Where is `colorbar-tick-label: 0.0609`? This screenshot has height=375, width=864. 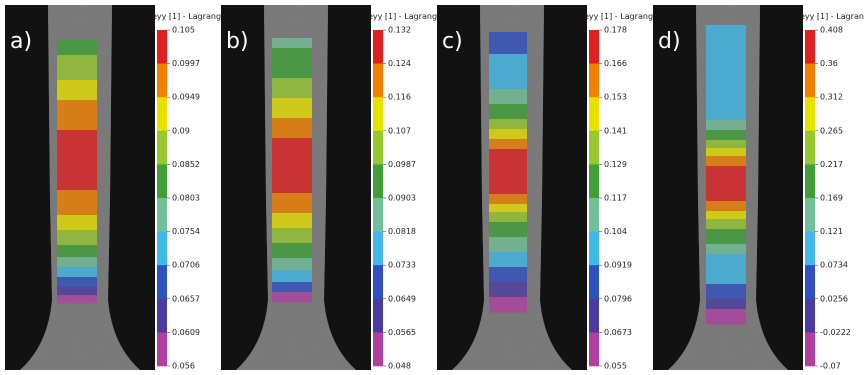
colorbar-tick-label: 0.0609 is located at coordinates (186, 332).